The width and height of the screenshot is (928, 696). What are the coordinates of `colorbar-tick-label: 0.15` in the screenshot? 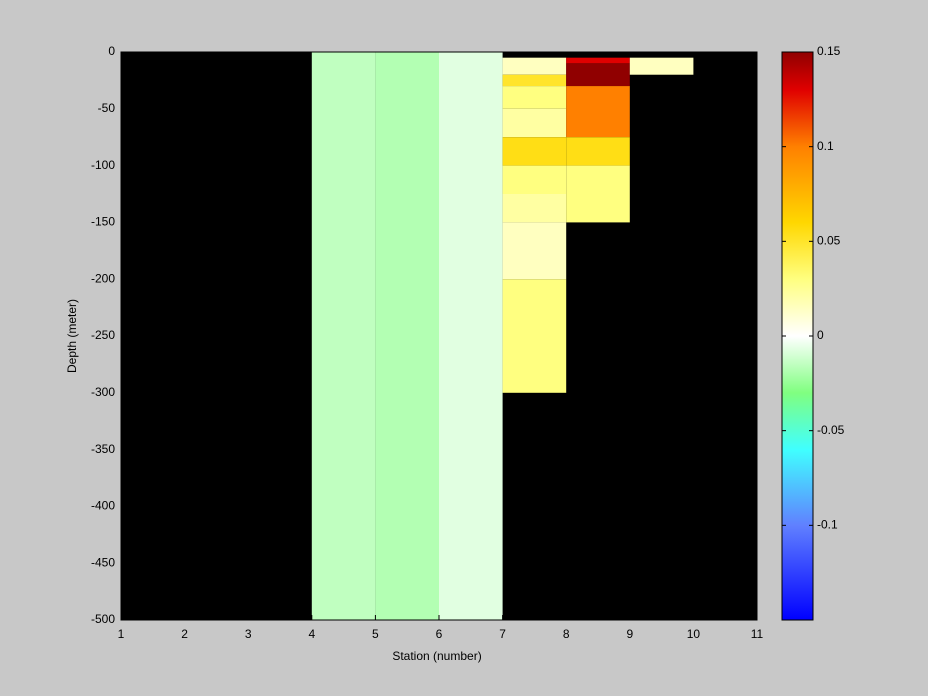 It's located at (829, 51).